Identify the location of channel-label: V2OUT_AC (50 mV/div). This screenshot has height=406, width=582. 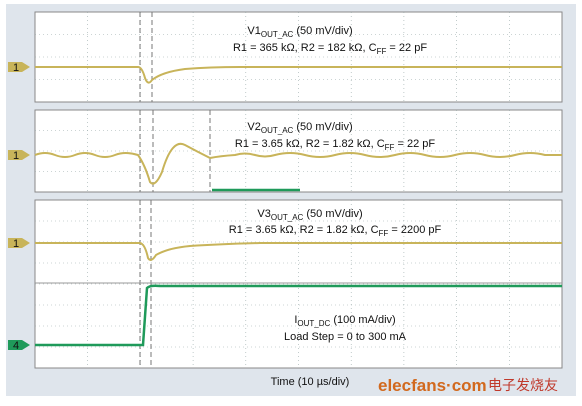
(299, 128).